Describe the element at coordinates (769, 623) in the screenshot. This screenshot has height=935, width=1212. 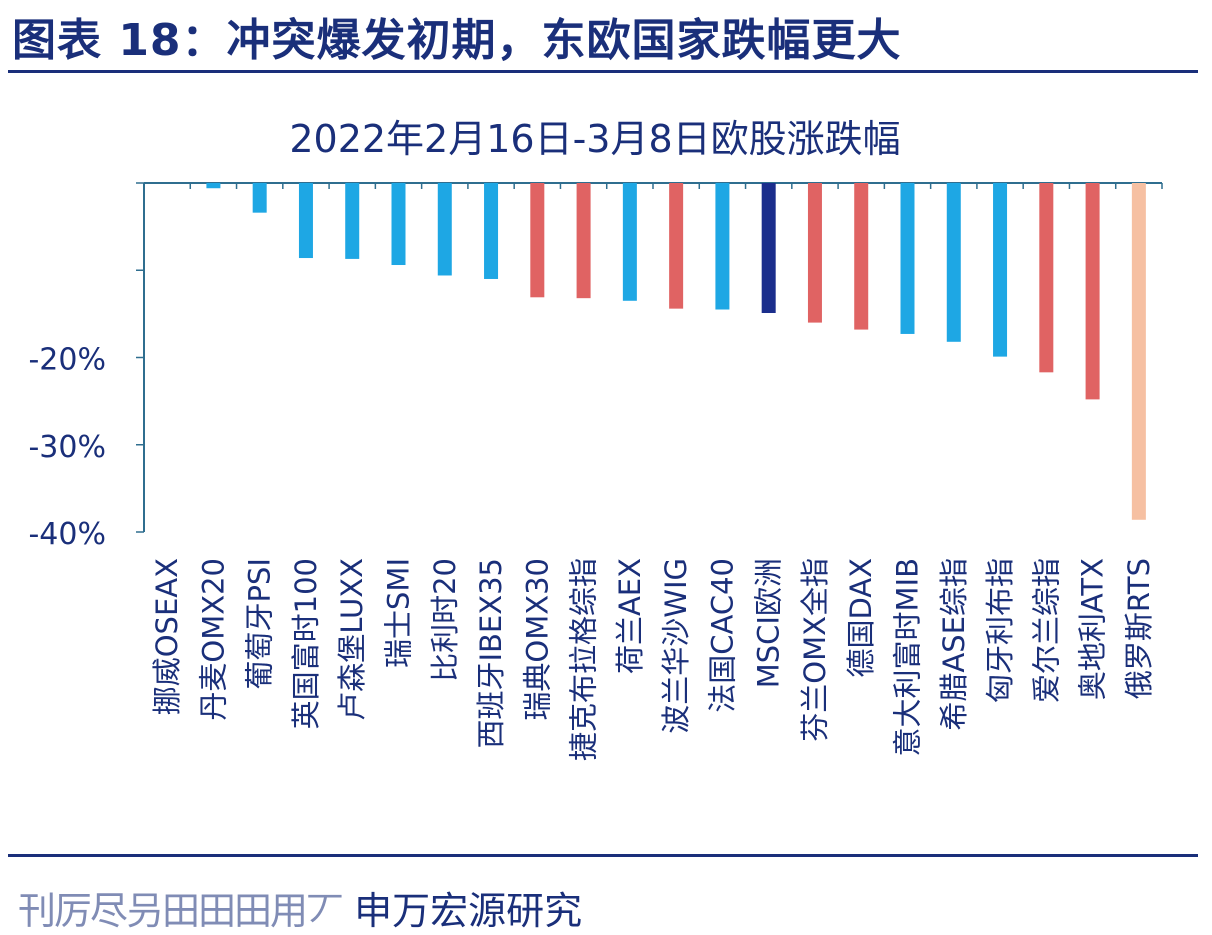
I see `x-category-label: MSCI欧洲` at that location.